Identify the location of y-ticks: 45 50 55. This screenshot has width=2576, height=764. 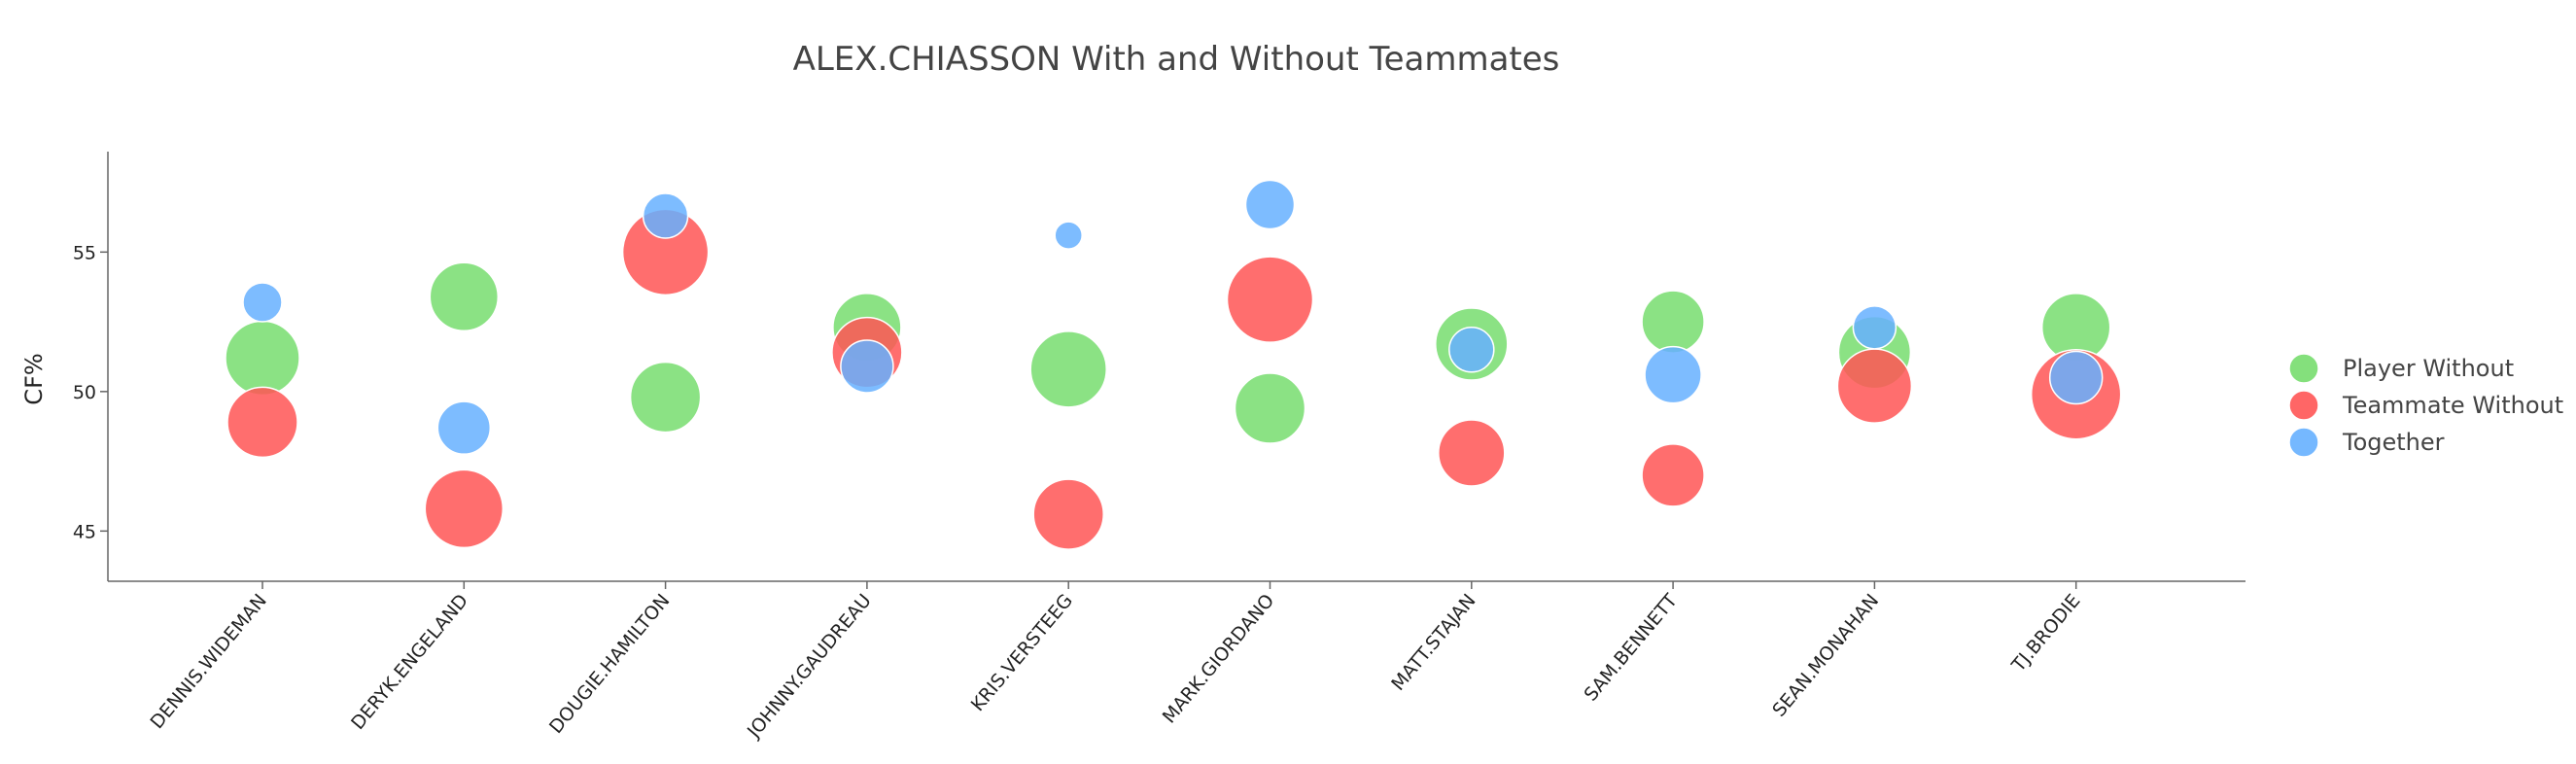
(90, 392).